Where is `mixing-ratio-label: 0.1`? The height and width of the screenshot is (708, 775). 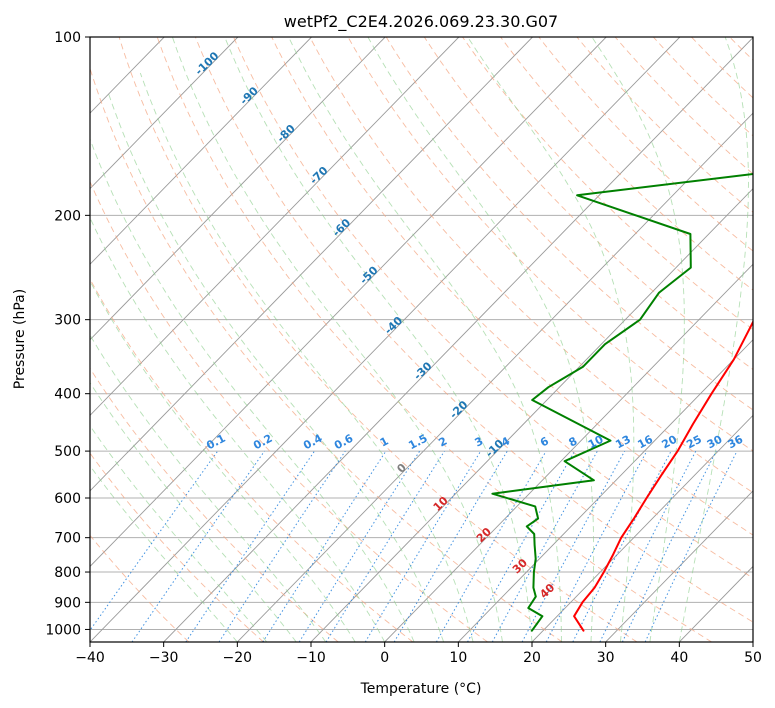
mixing-ratio-label: 0.1 is located at coordinates (215, 442).